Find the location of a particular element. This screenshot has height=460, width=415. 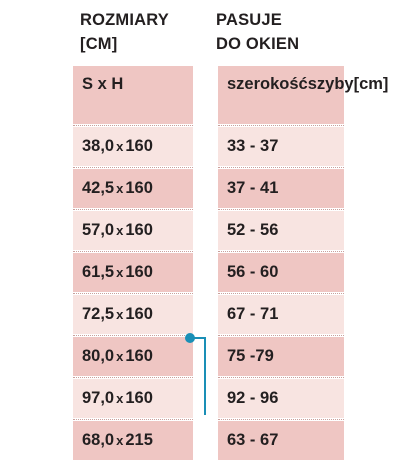

size-cell: 57,0 x 160 is located at coordinates (133, 230).